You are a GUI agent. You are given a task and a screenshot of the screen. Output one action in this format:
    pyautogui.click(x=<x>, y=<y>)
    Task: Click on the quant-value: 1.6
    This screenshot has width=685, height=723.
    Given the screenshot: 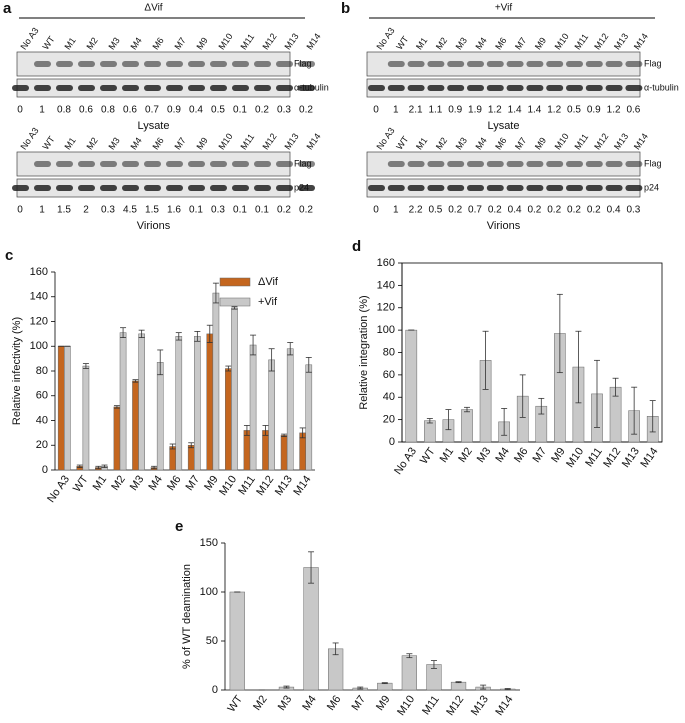 What is the action you would take?
    pyautogui.click(x=174, y=210)
    